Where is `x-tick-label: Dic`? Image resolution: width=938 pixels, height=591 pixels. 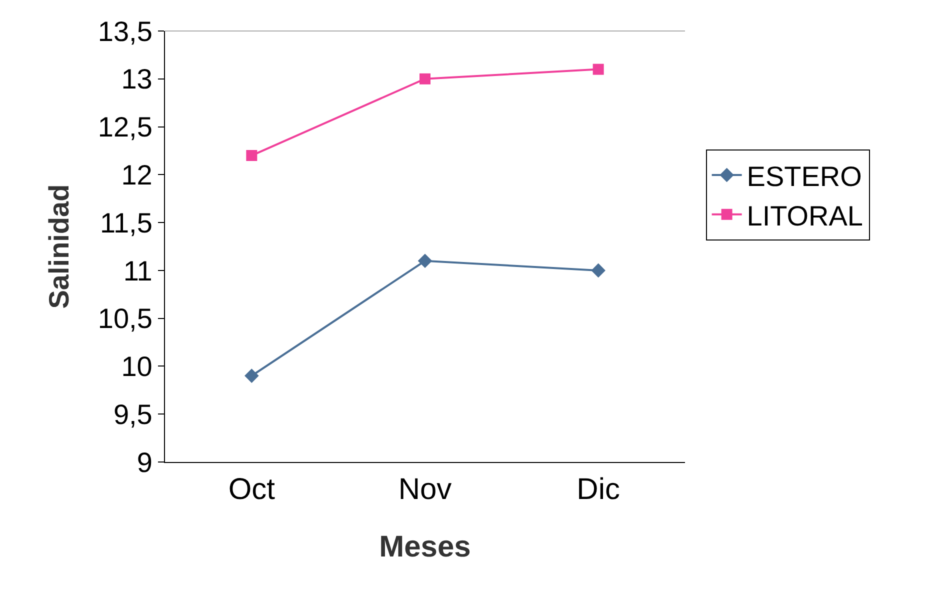 x-tick-label: Dic is located at coordinates (598, 489).